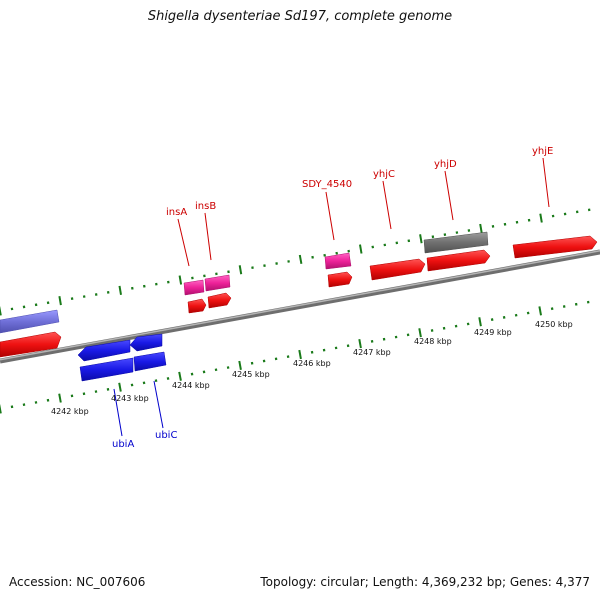  Describe the element at coordinates (251, 374) in the screenshot. I see `scale-label: 4245 kbp` at that location.